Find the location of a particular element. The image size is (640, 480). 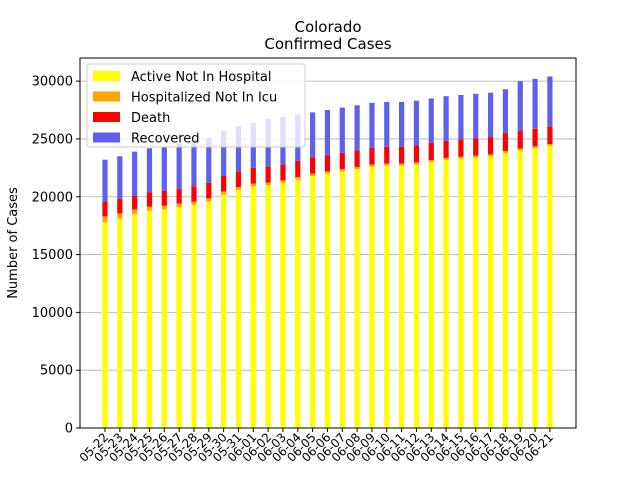

legend-box is located at coordinates (196, 105).